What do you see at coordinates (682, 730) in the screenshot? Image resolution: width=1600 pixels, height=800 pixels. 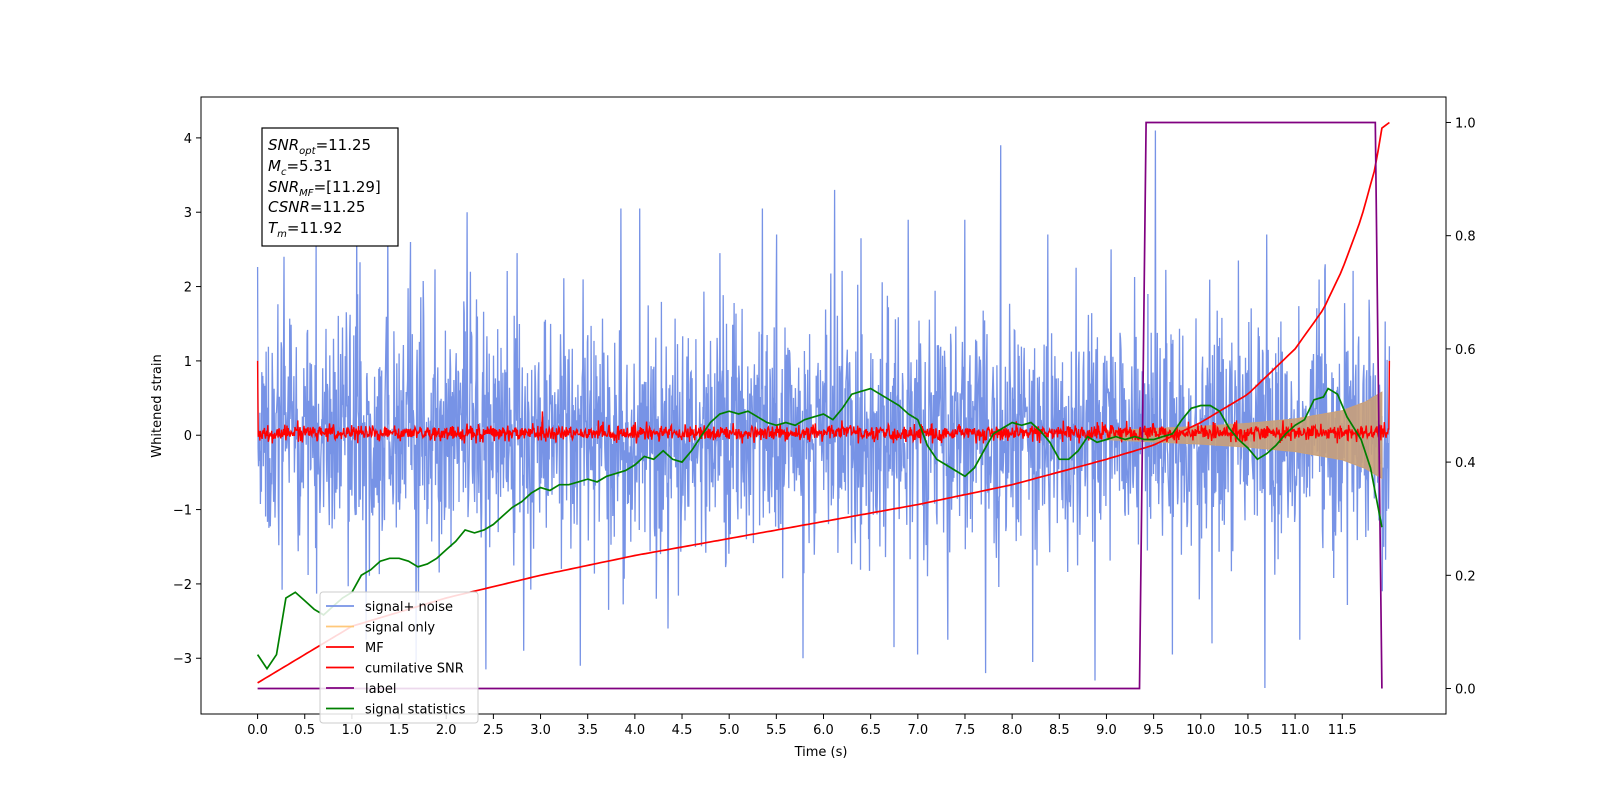 I see `x-tick-label: 4.5` at bounding box center [682, 730].